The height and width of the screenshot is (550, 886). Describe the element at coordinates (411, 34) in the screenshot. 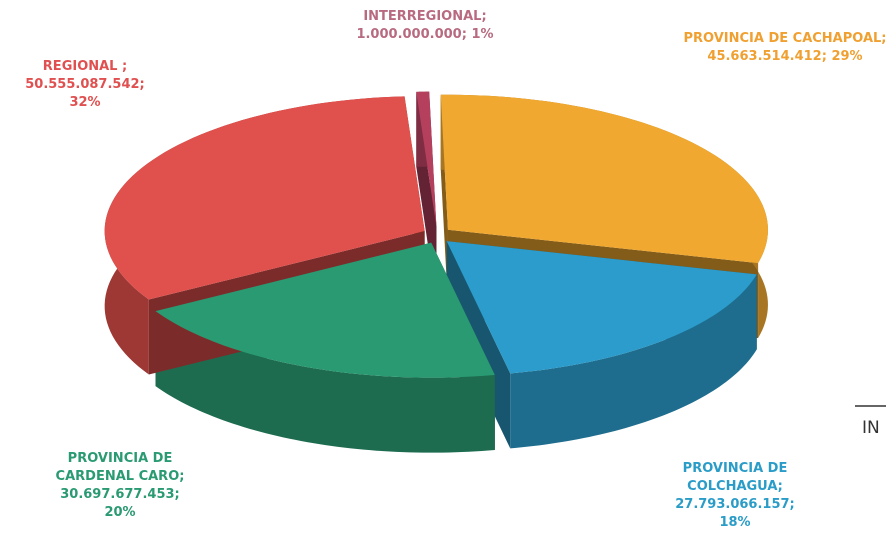

I see `label-part: 1.000.000.000;` at that location.